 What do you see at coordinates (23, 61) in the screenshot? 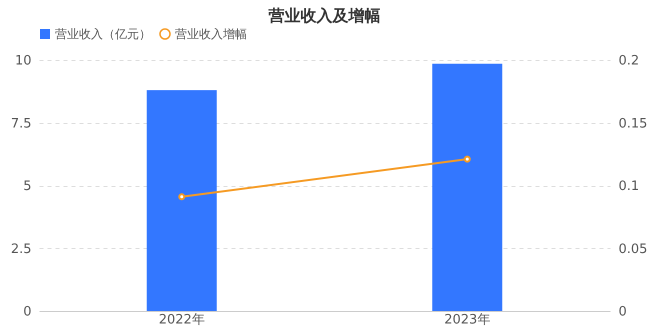
I see `y-tick-label: 10` at bounding box center [23, 61].